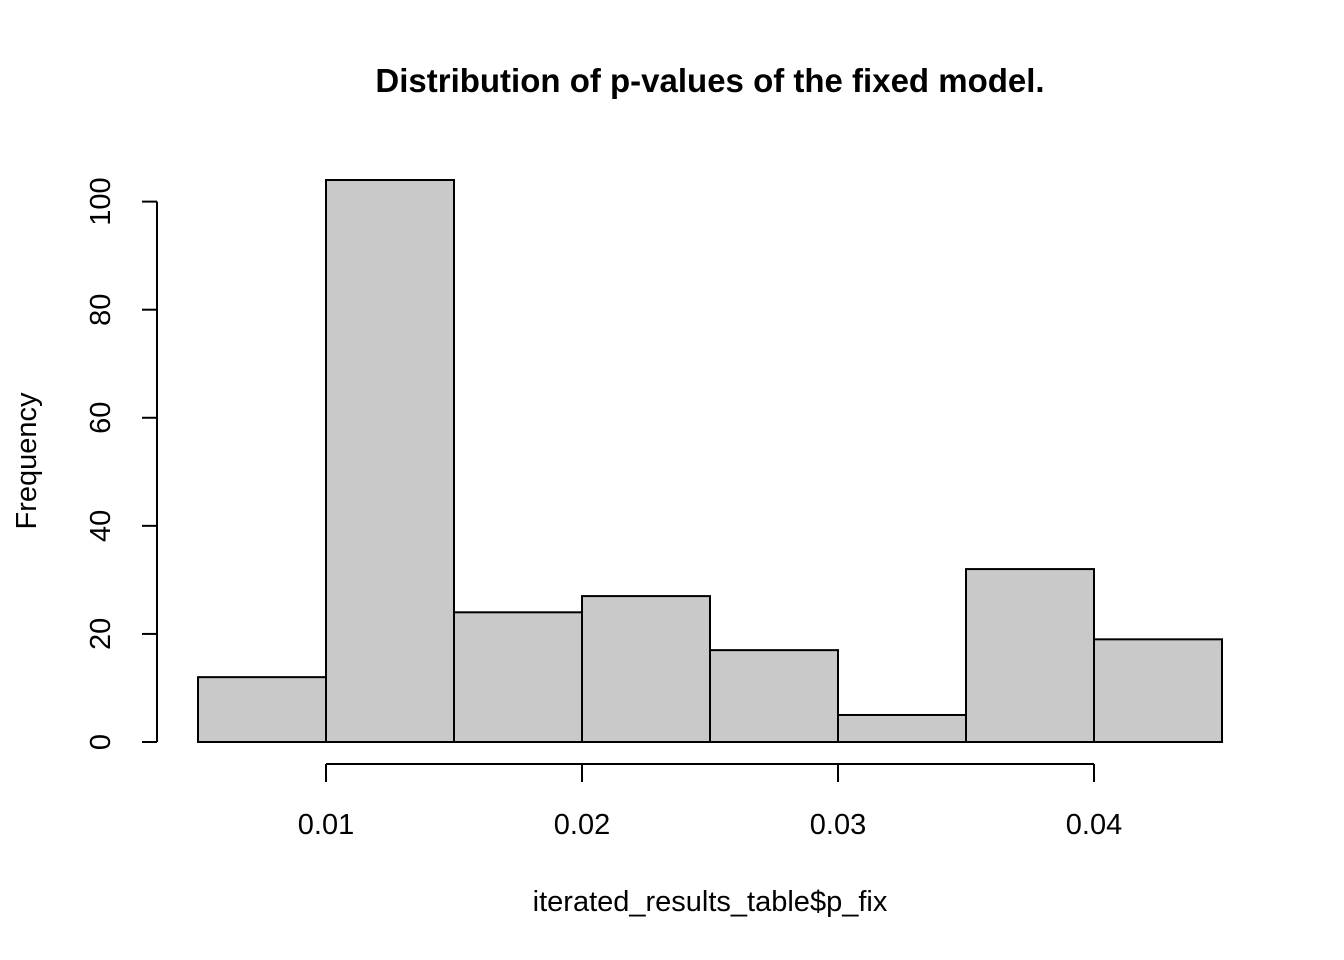 This screenshot has width=1344, height=960. Describe the element at coordinates (838, 825) in the screenshot. I see `x-tick-label-0.03: 0.03` at that location.